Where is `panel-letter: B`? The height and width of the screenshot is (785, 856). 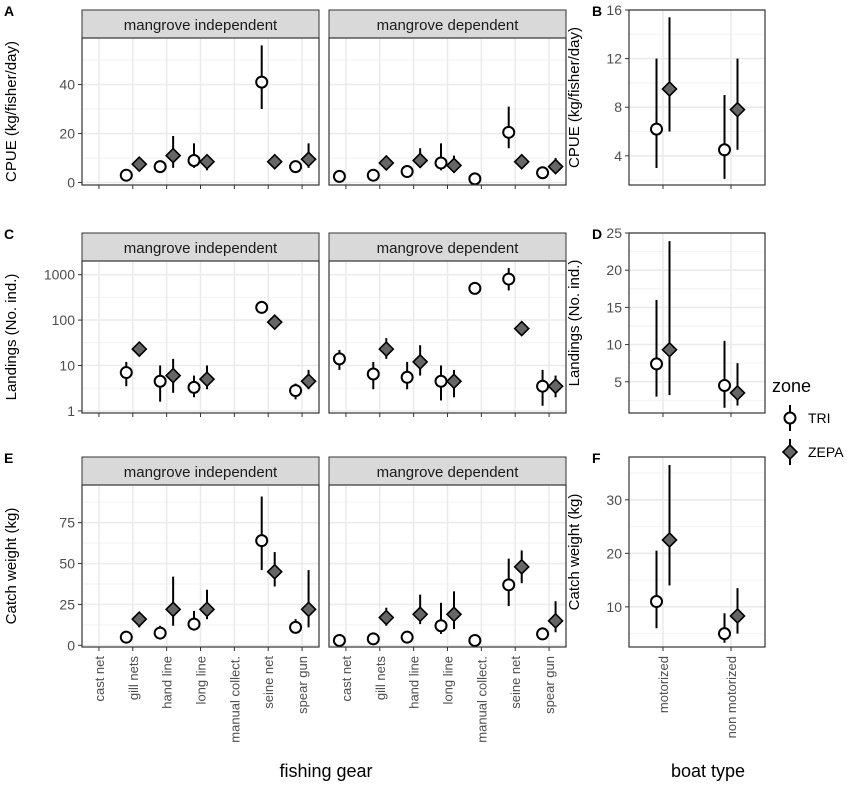 panel-letter: B is located at coordinates (597, 11).